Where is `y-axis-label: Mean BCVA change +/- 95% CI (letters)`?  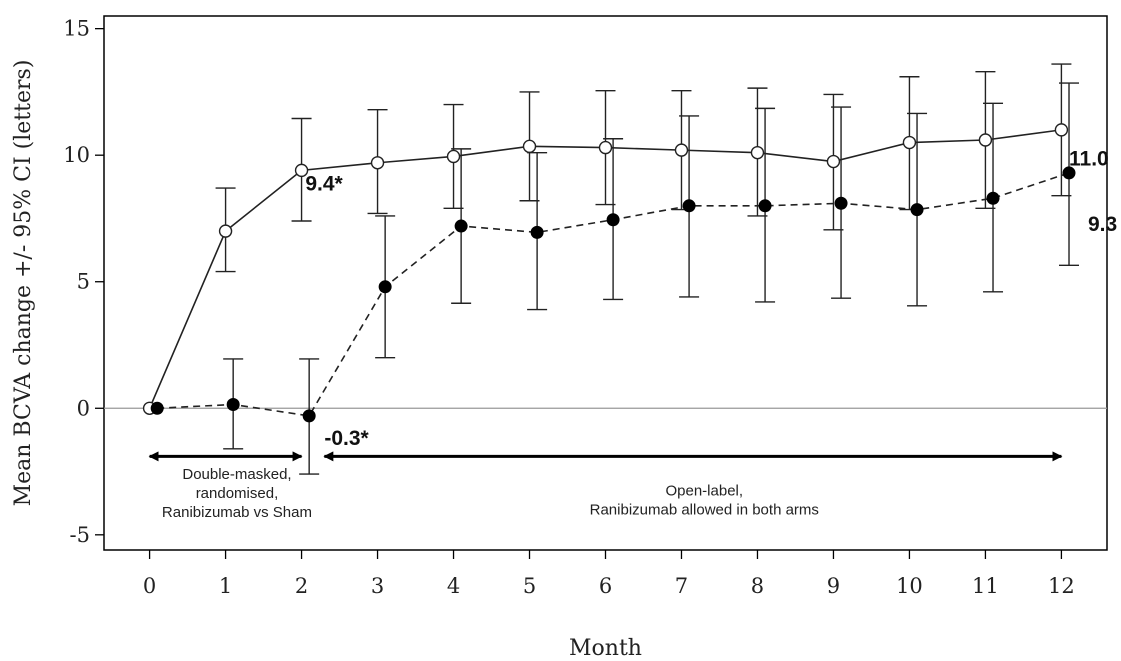
y-axis-label: Mean BCVA change +/- 95% CI (letters) is located at coordinates (23, 283).